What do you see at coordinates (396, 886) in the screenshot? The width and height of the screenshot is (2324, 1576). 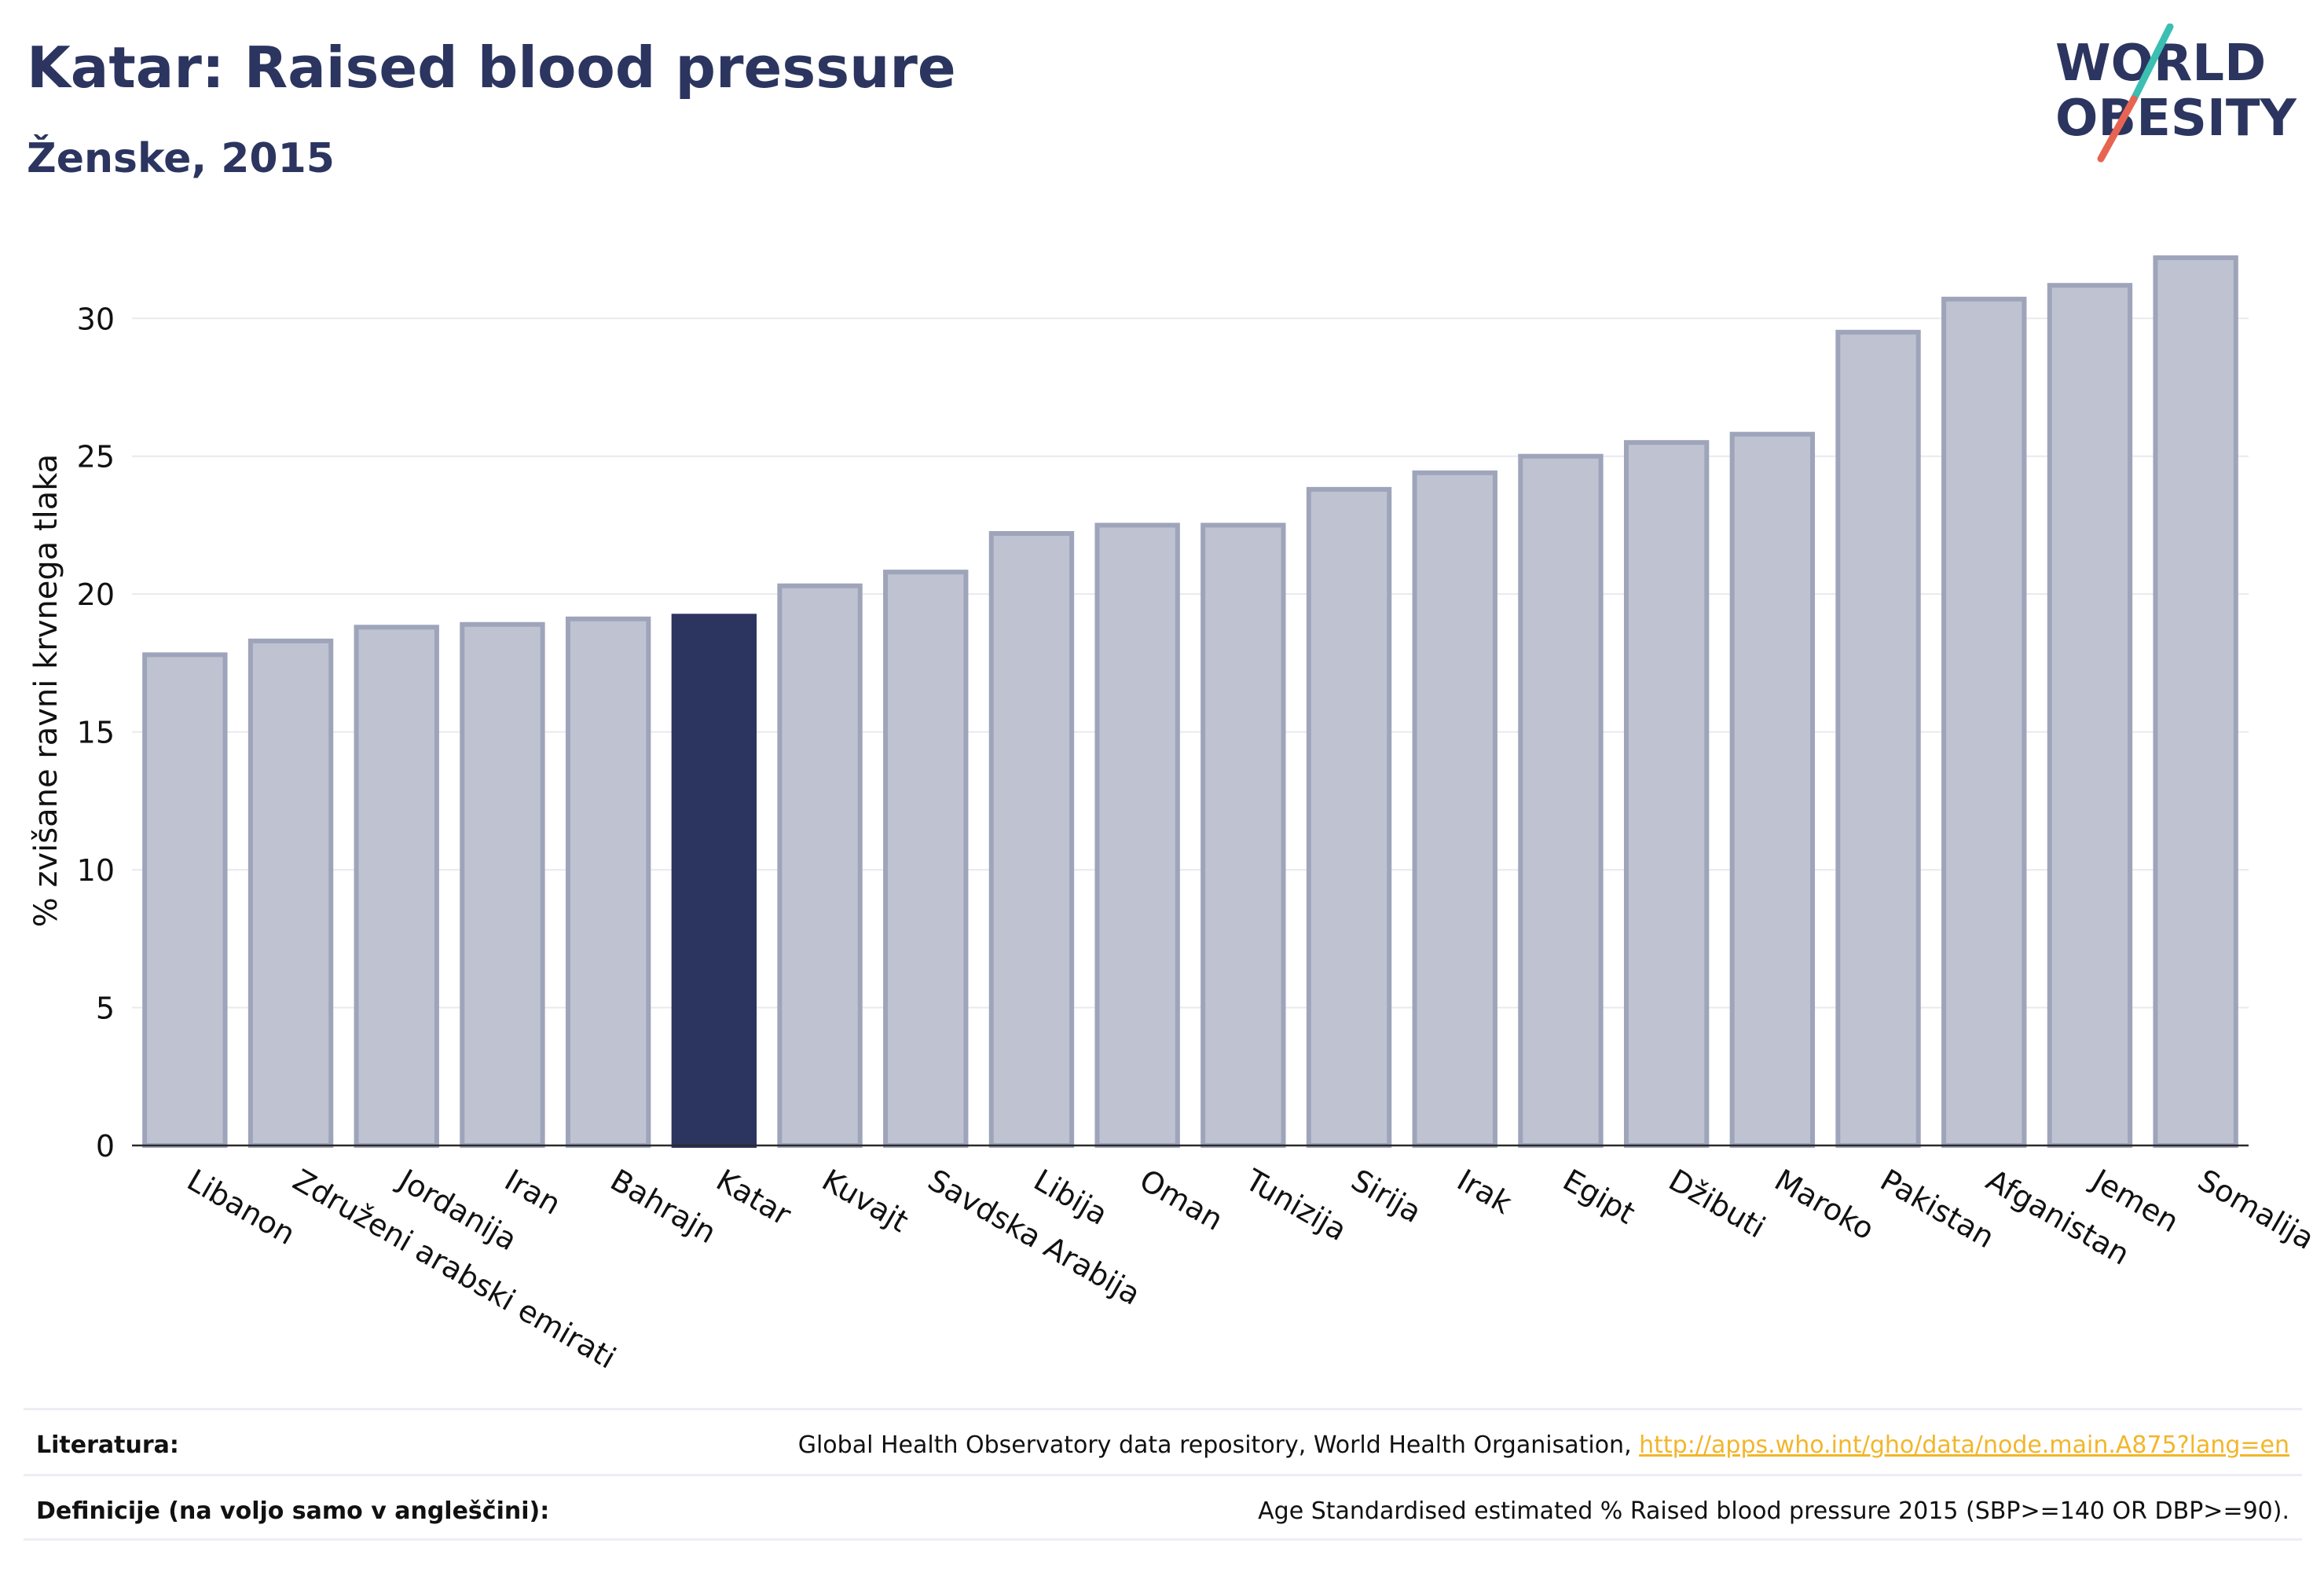 I see `bar-jordanija` at bounding box center [396, 886].